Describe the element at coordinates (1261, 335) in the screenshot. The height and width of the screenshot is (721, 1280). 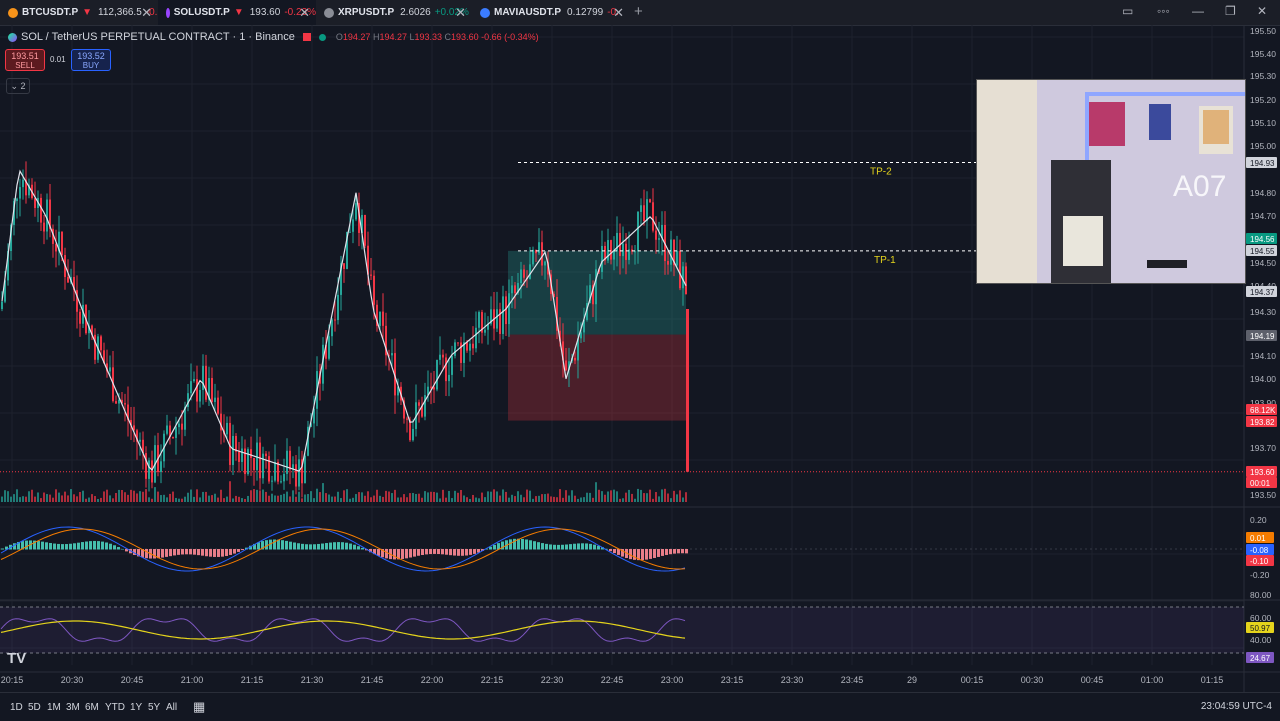
I see `price-badge` at that location.